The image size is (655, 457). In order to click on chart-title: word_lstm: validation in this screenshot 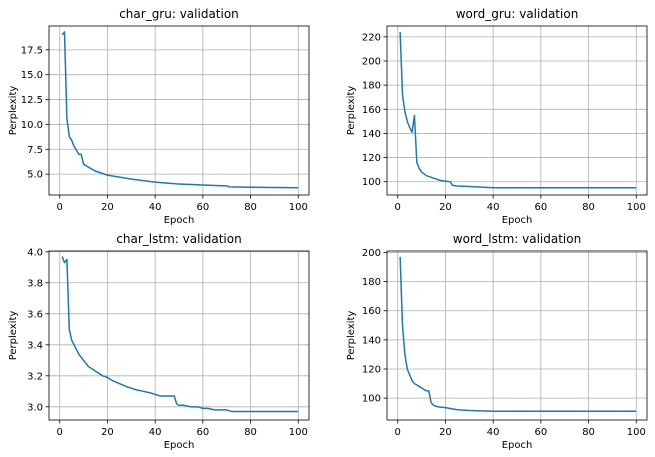, I will do `click(517, 239)`.